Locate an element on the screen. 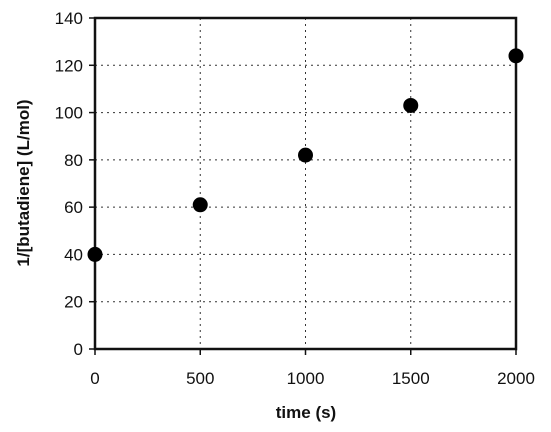 This screenshot has width=551, height=432. x-tick-label: 0 is located at coordinates (94, 378).